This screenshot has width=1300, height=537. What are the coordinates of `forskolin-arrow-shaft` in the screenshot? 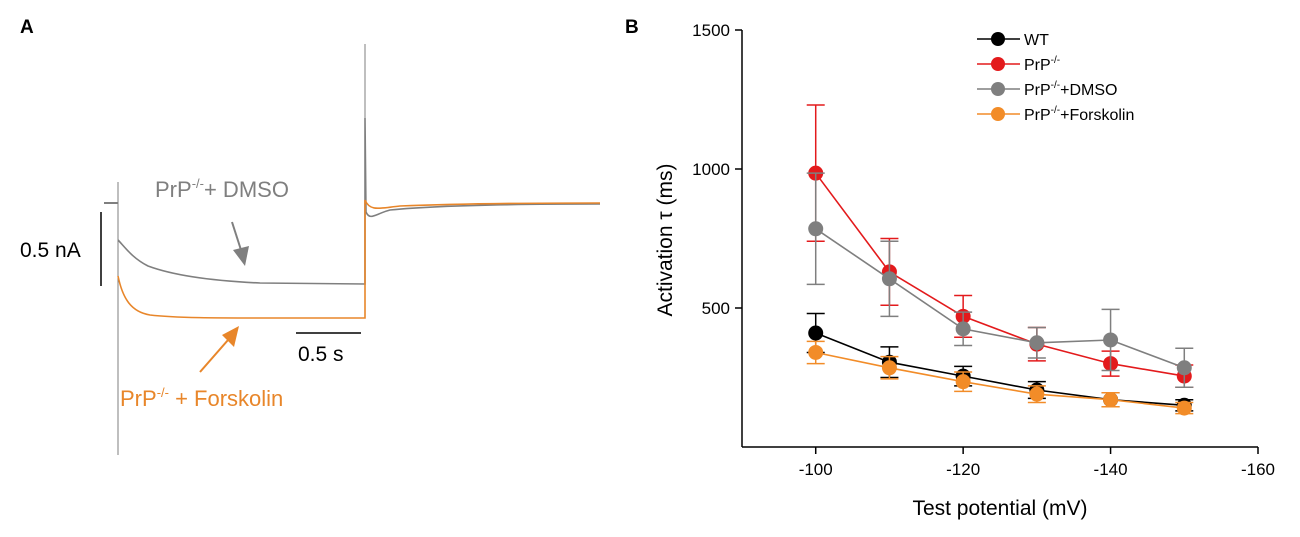 It's located at (214, 356).